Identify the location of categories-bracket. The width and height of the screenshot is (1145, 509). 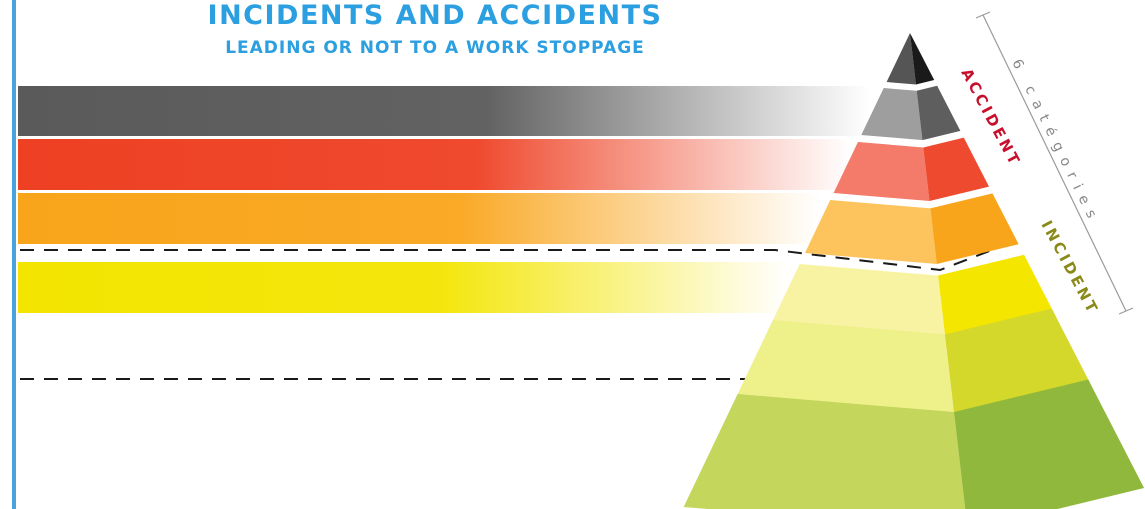
(1054, 163).